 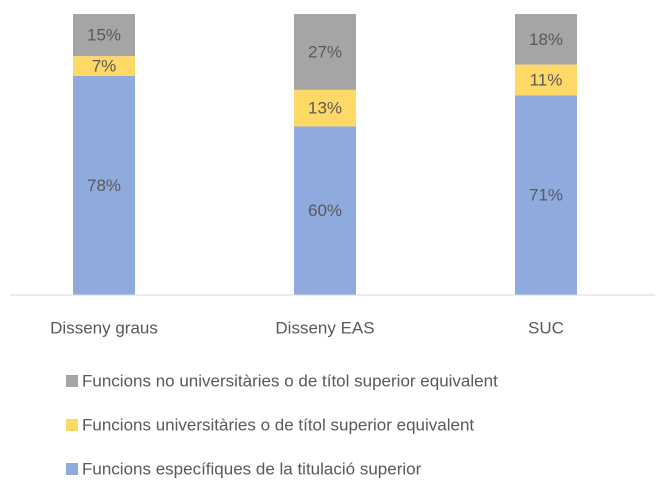 What do you see at coordinates (546, 327) in the screenshot?
I see `x-tick-label: SUC` at bounding box center [546, 327].